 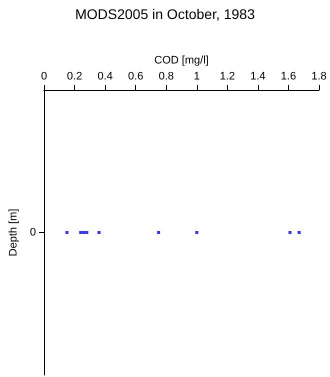 What do you see at coordinates (288, 76) in the screenshot?
I see `x-tick-label: 1.6` at bounding box center [288, 76].